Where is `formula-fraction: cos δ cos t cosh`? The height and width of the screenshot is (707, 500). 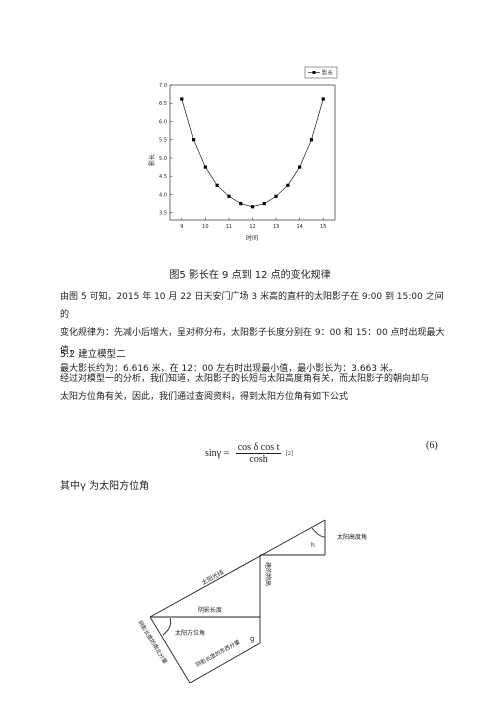 formula-fraction: cos δ cos t cosh is located at coordinates (258, 453).